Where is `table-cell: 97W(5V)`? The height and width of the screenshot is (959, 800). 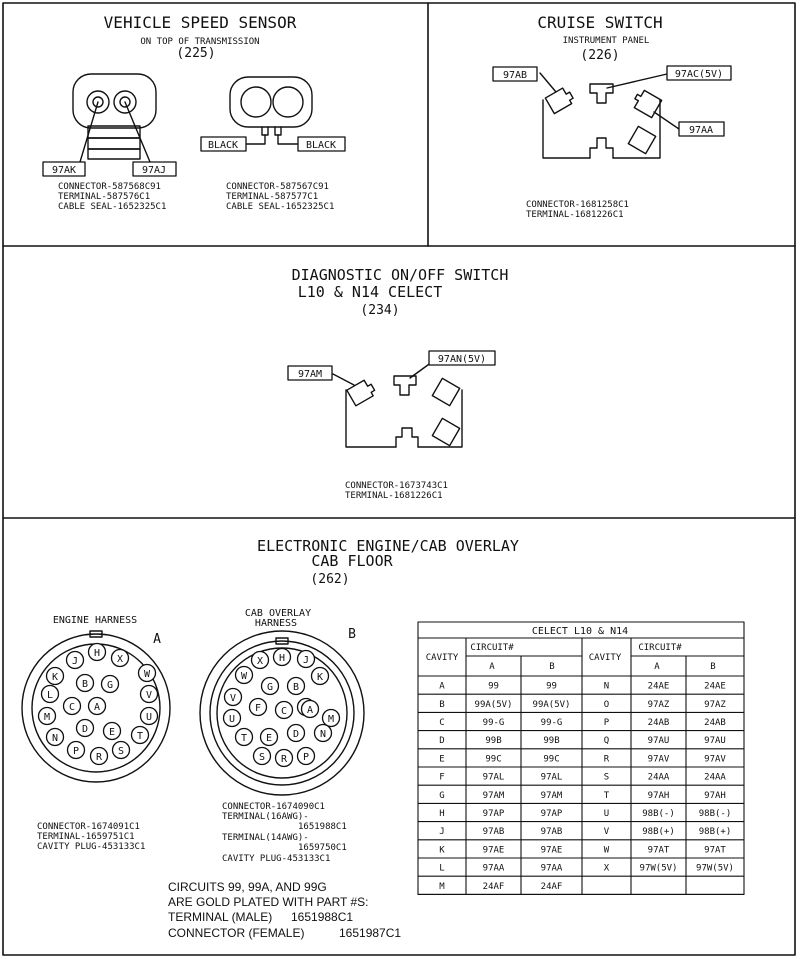
table-cell: 97W(5V) is located at coordinates (715, 869).